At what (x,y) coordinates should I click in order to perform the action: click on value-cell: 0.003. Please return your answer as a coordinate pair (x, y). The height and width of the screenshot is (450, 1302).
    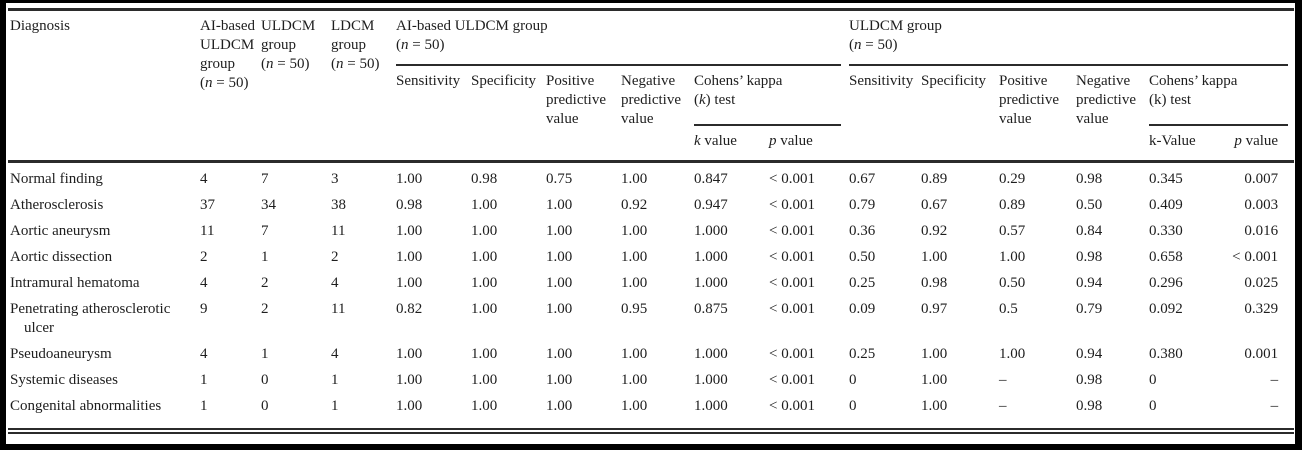
    Looking at the image, I should click on (1261, 205).